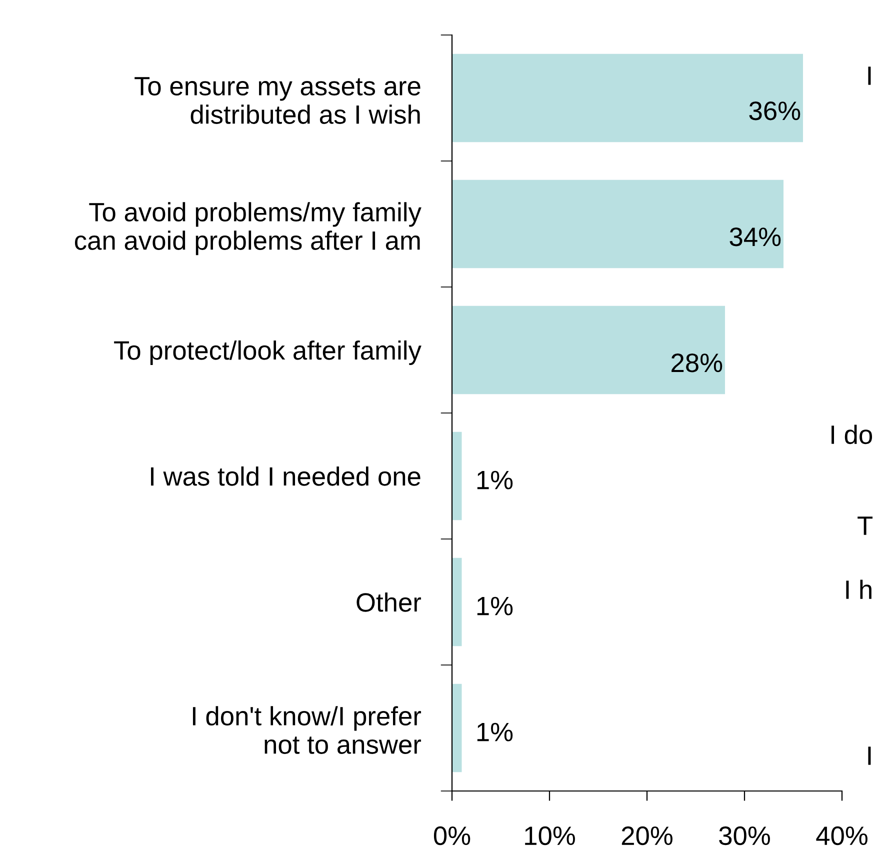 Image resolution: width=874 pixels, height=863 pixels. I want to click on y-tick-label: I was told I needed one, so click(285, 476).